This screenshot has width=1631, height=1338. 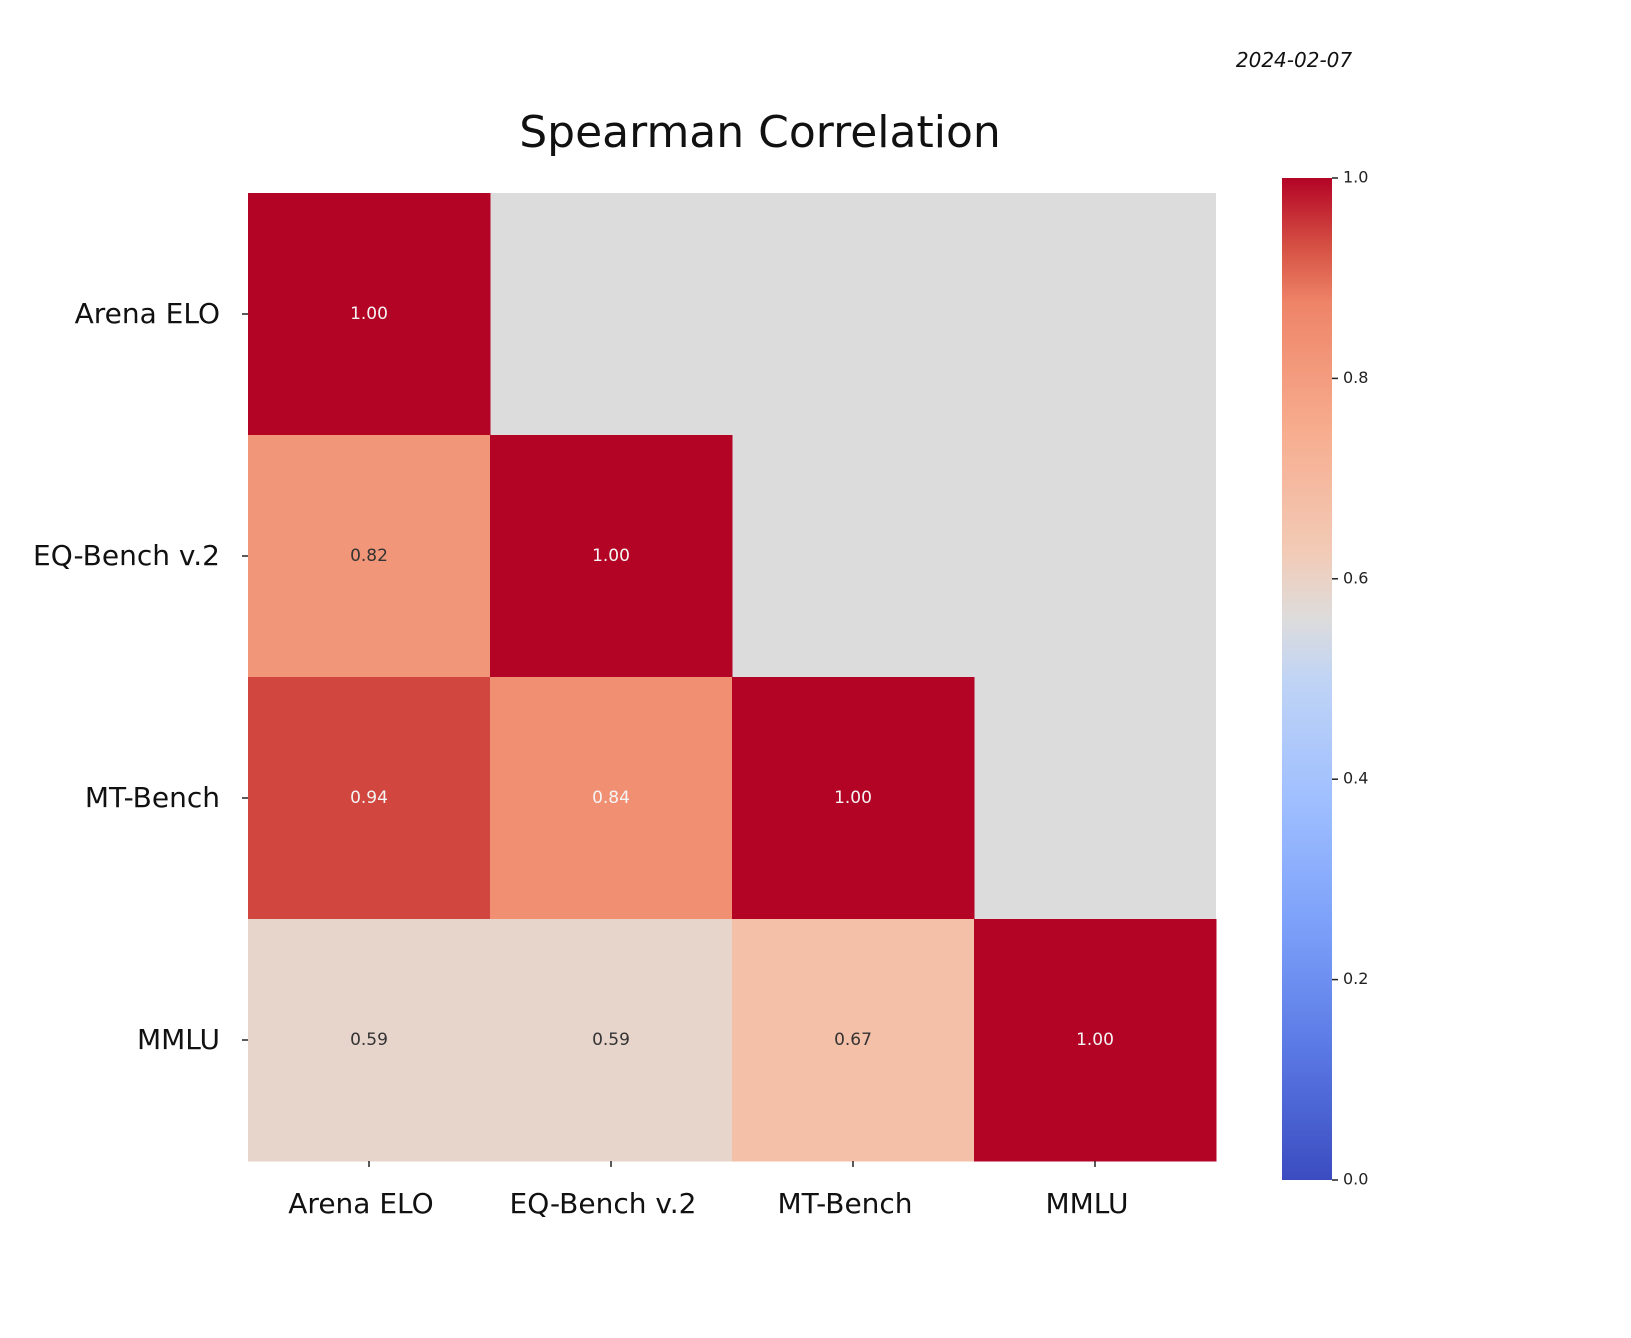 I want to click on colorbar-tick-label: 0.4, so click(x=1355, y=778).